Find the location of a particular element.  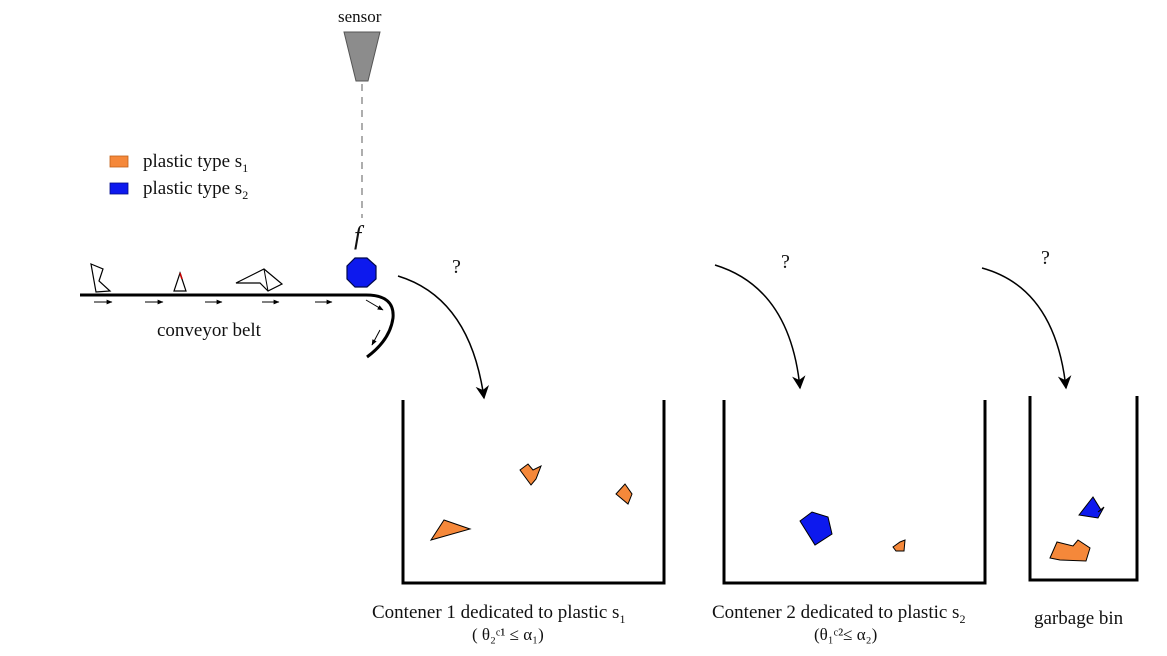

legend-label-s1: plastic type s1 is located at coordinates (195, 163).